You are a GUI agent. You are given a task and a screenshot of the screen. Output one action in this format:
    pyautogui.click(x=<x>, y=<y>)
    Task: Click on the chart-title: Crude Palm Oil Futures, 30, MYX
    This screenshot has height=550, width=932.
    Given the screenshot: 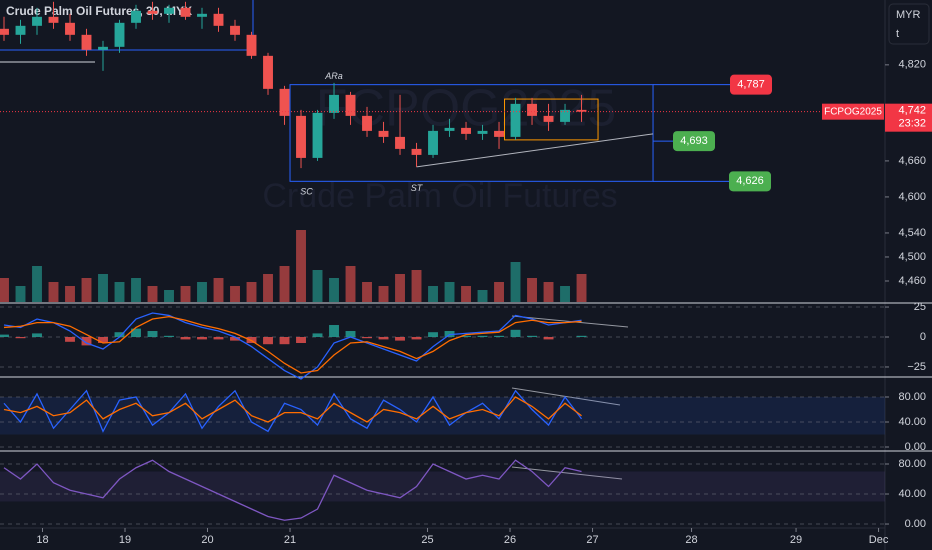 What is the action you would take?
    pyautogui.click(x=99, y=11)
    